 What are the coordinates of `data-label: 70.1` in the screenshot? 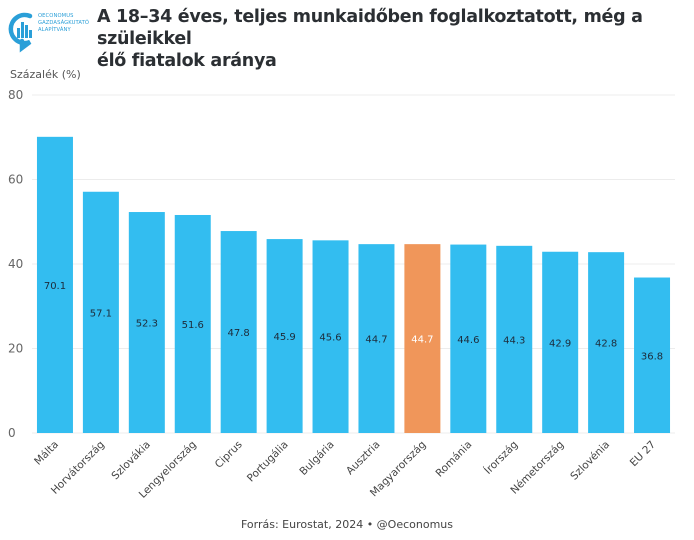 It's located at (55, 286).